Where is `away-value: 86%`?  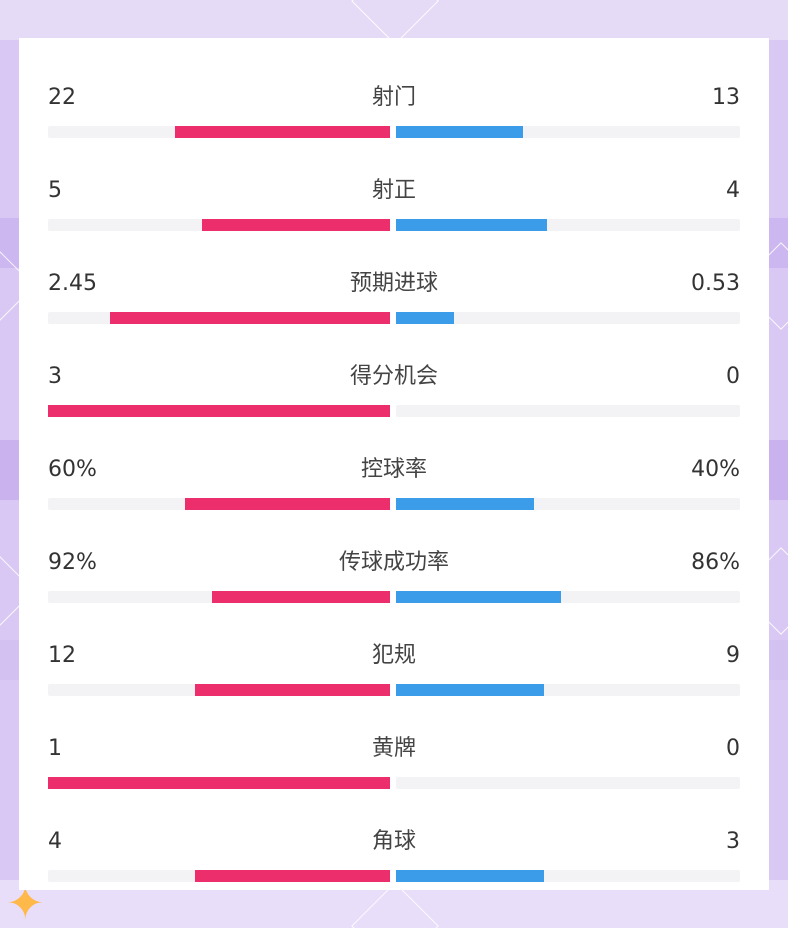
away-value: 86% is located at coordinates (715, 562).